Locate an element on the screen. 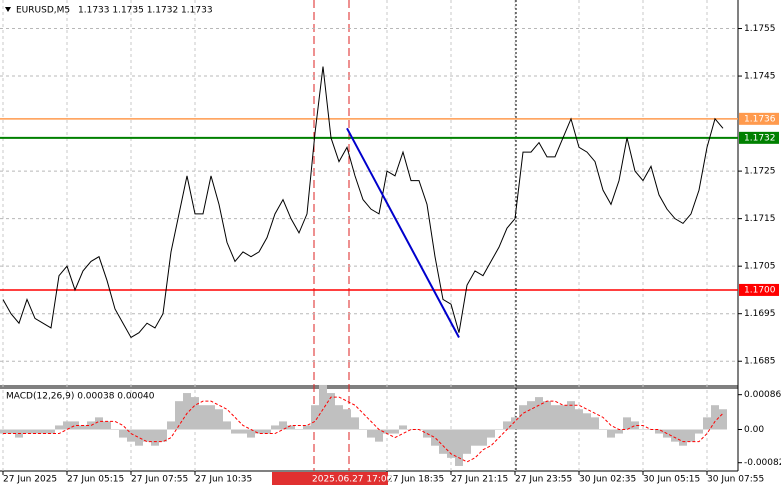  signal-line is located at coordinates (363, 429).